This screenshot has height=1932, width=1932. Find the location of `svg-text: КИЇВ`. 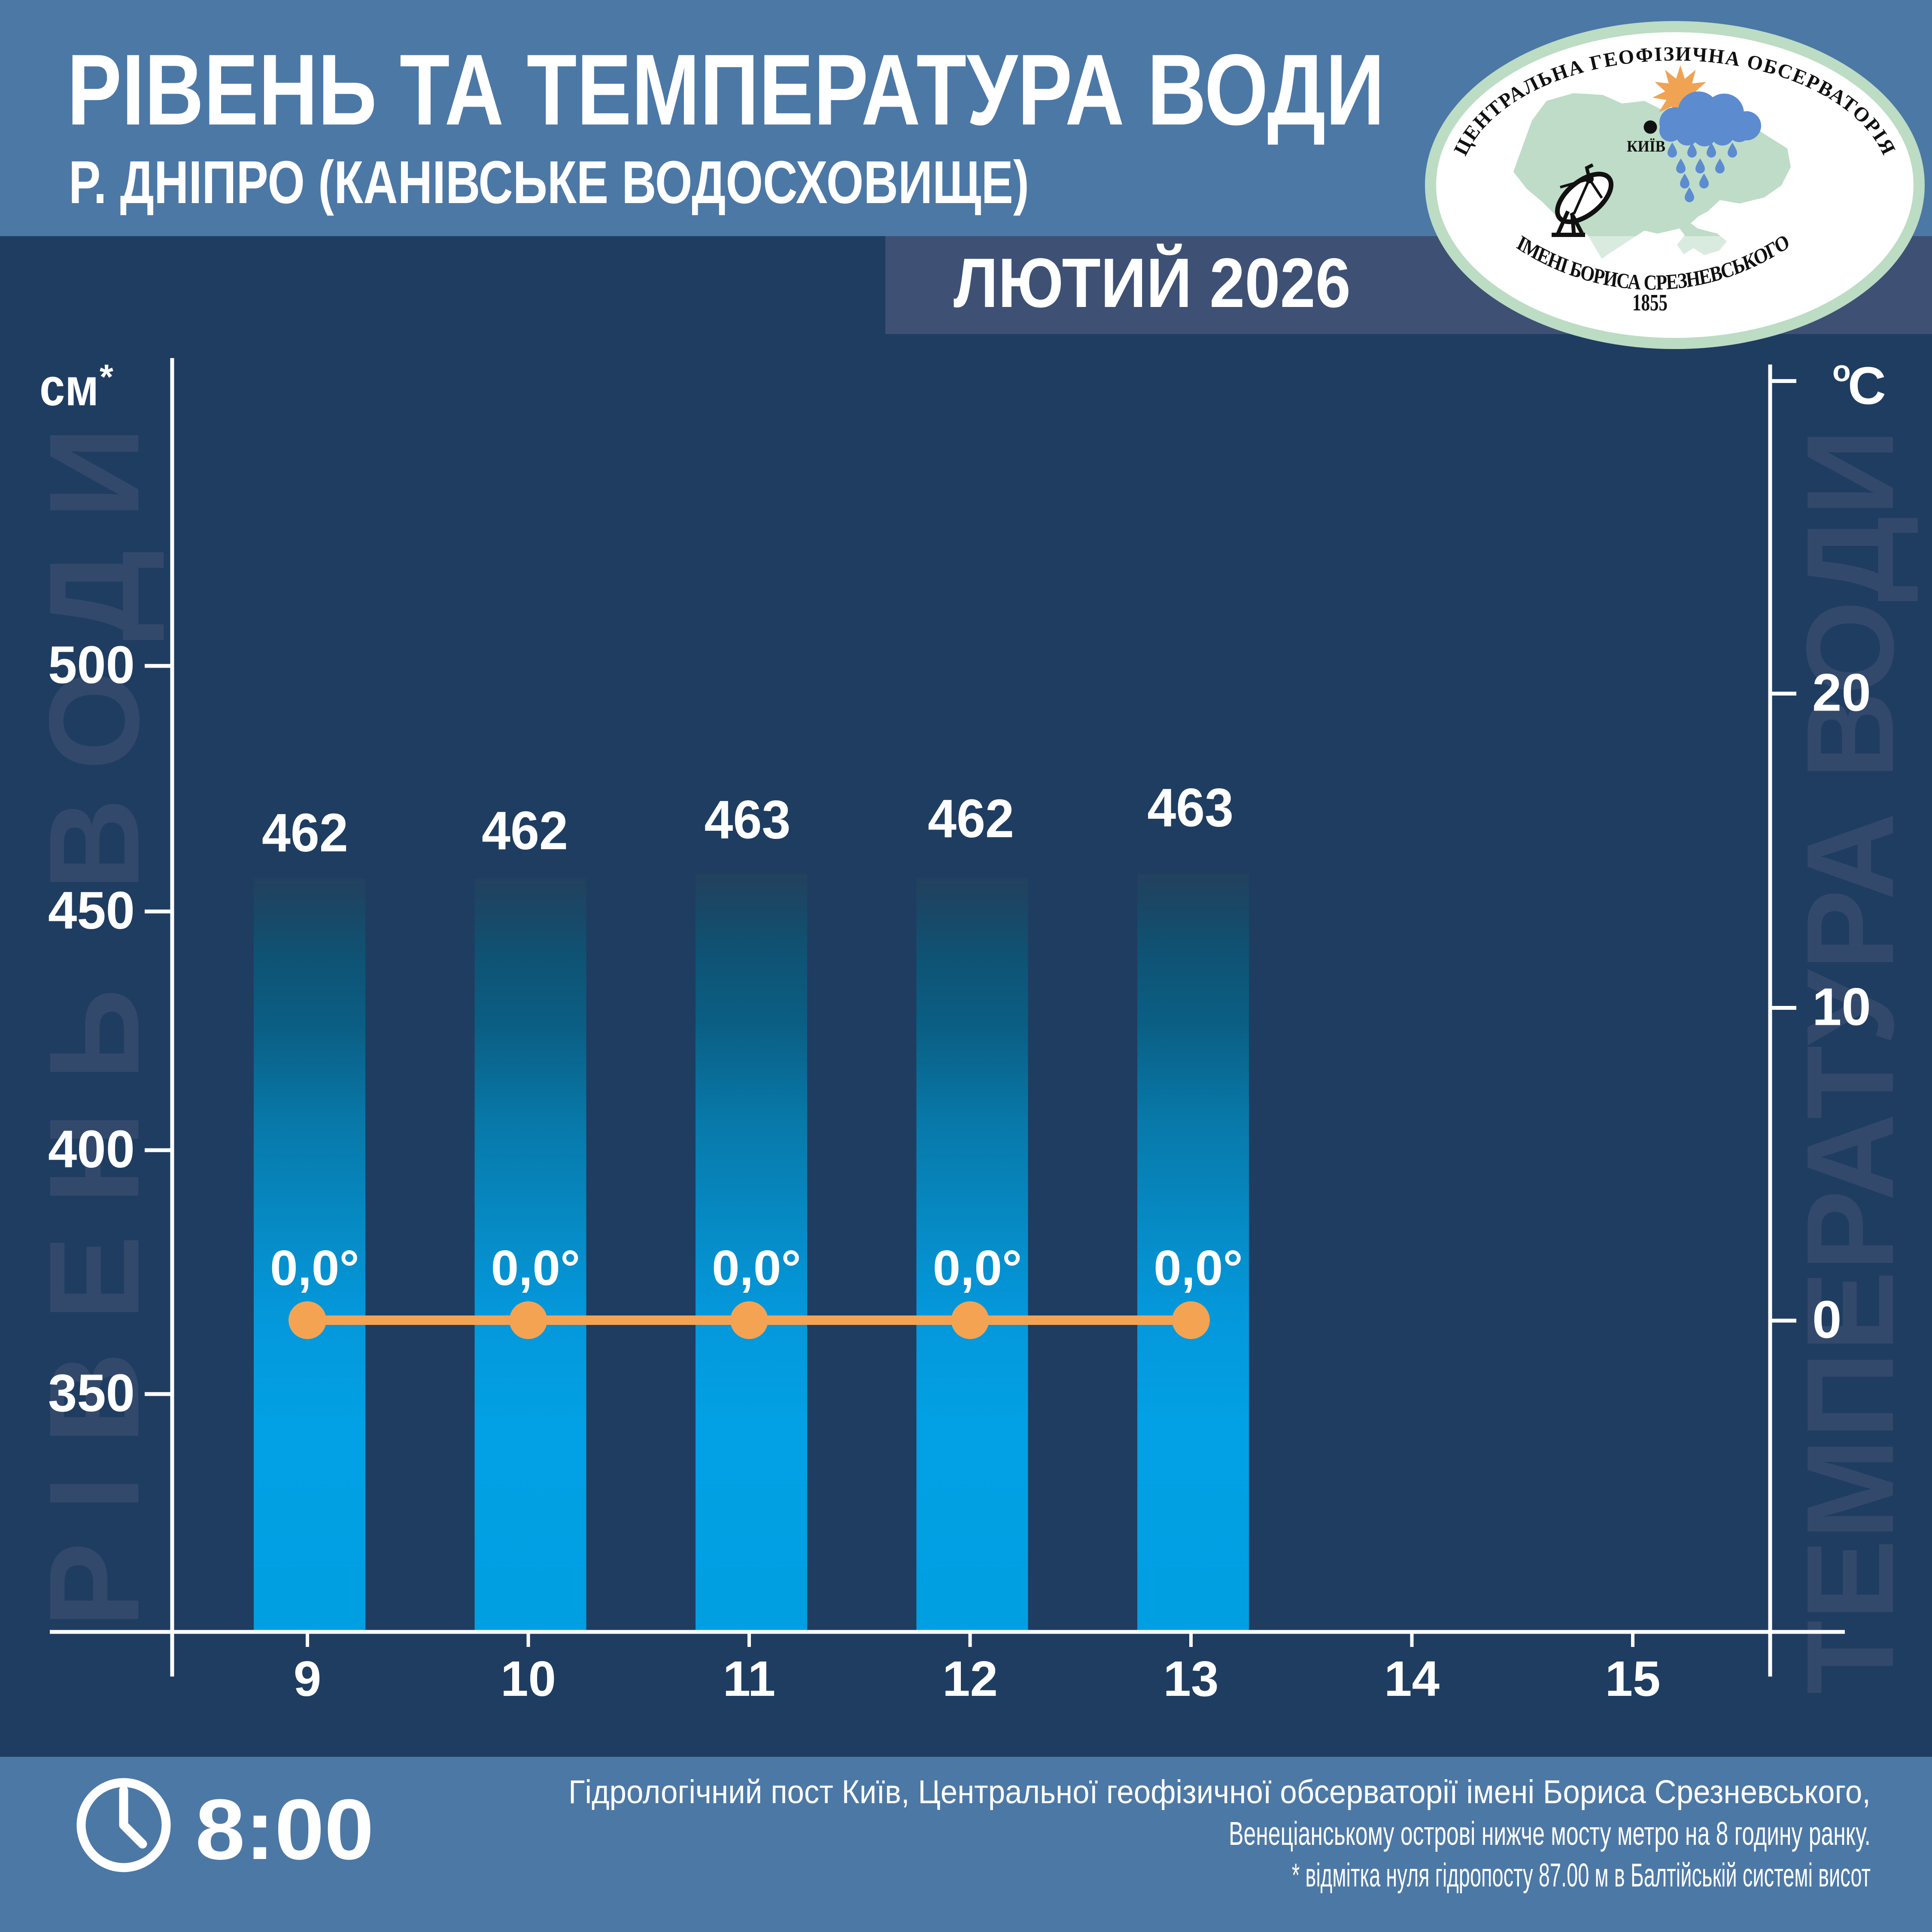

svg-text: КИЇВ is located at coordinates (1646, 146).